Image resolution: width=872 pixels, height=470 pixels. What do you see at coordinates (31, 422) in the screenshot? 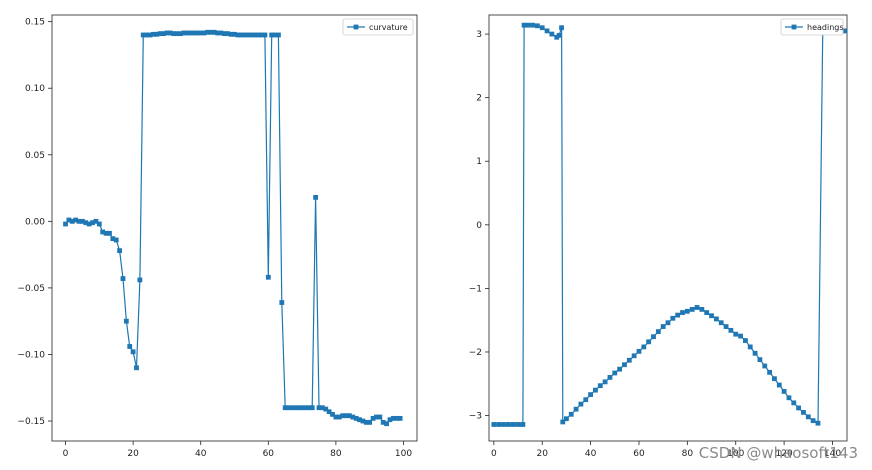
I see `y-tick-label: −0.15` at bounding box center [31, 422].